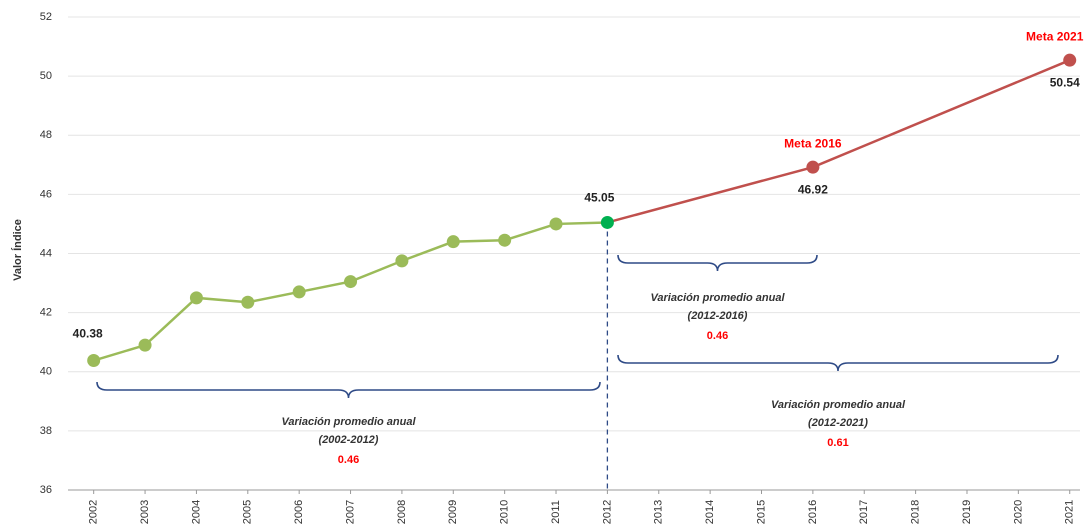 The width and height of the screenshot is (1086, 532). I want to click on brace-period: (2012-2021), so click(838, 423).